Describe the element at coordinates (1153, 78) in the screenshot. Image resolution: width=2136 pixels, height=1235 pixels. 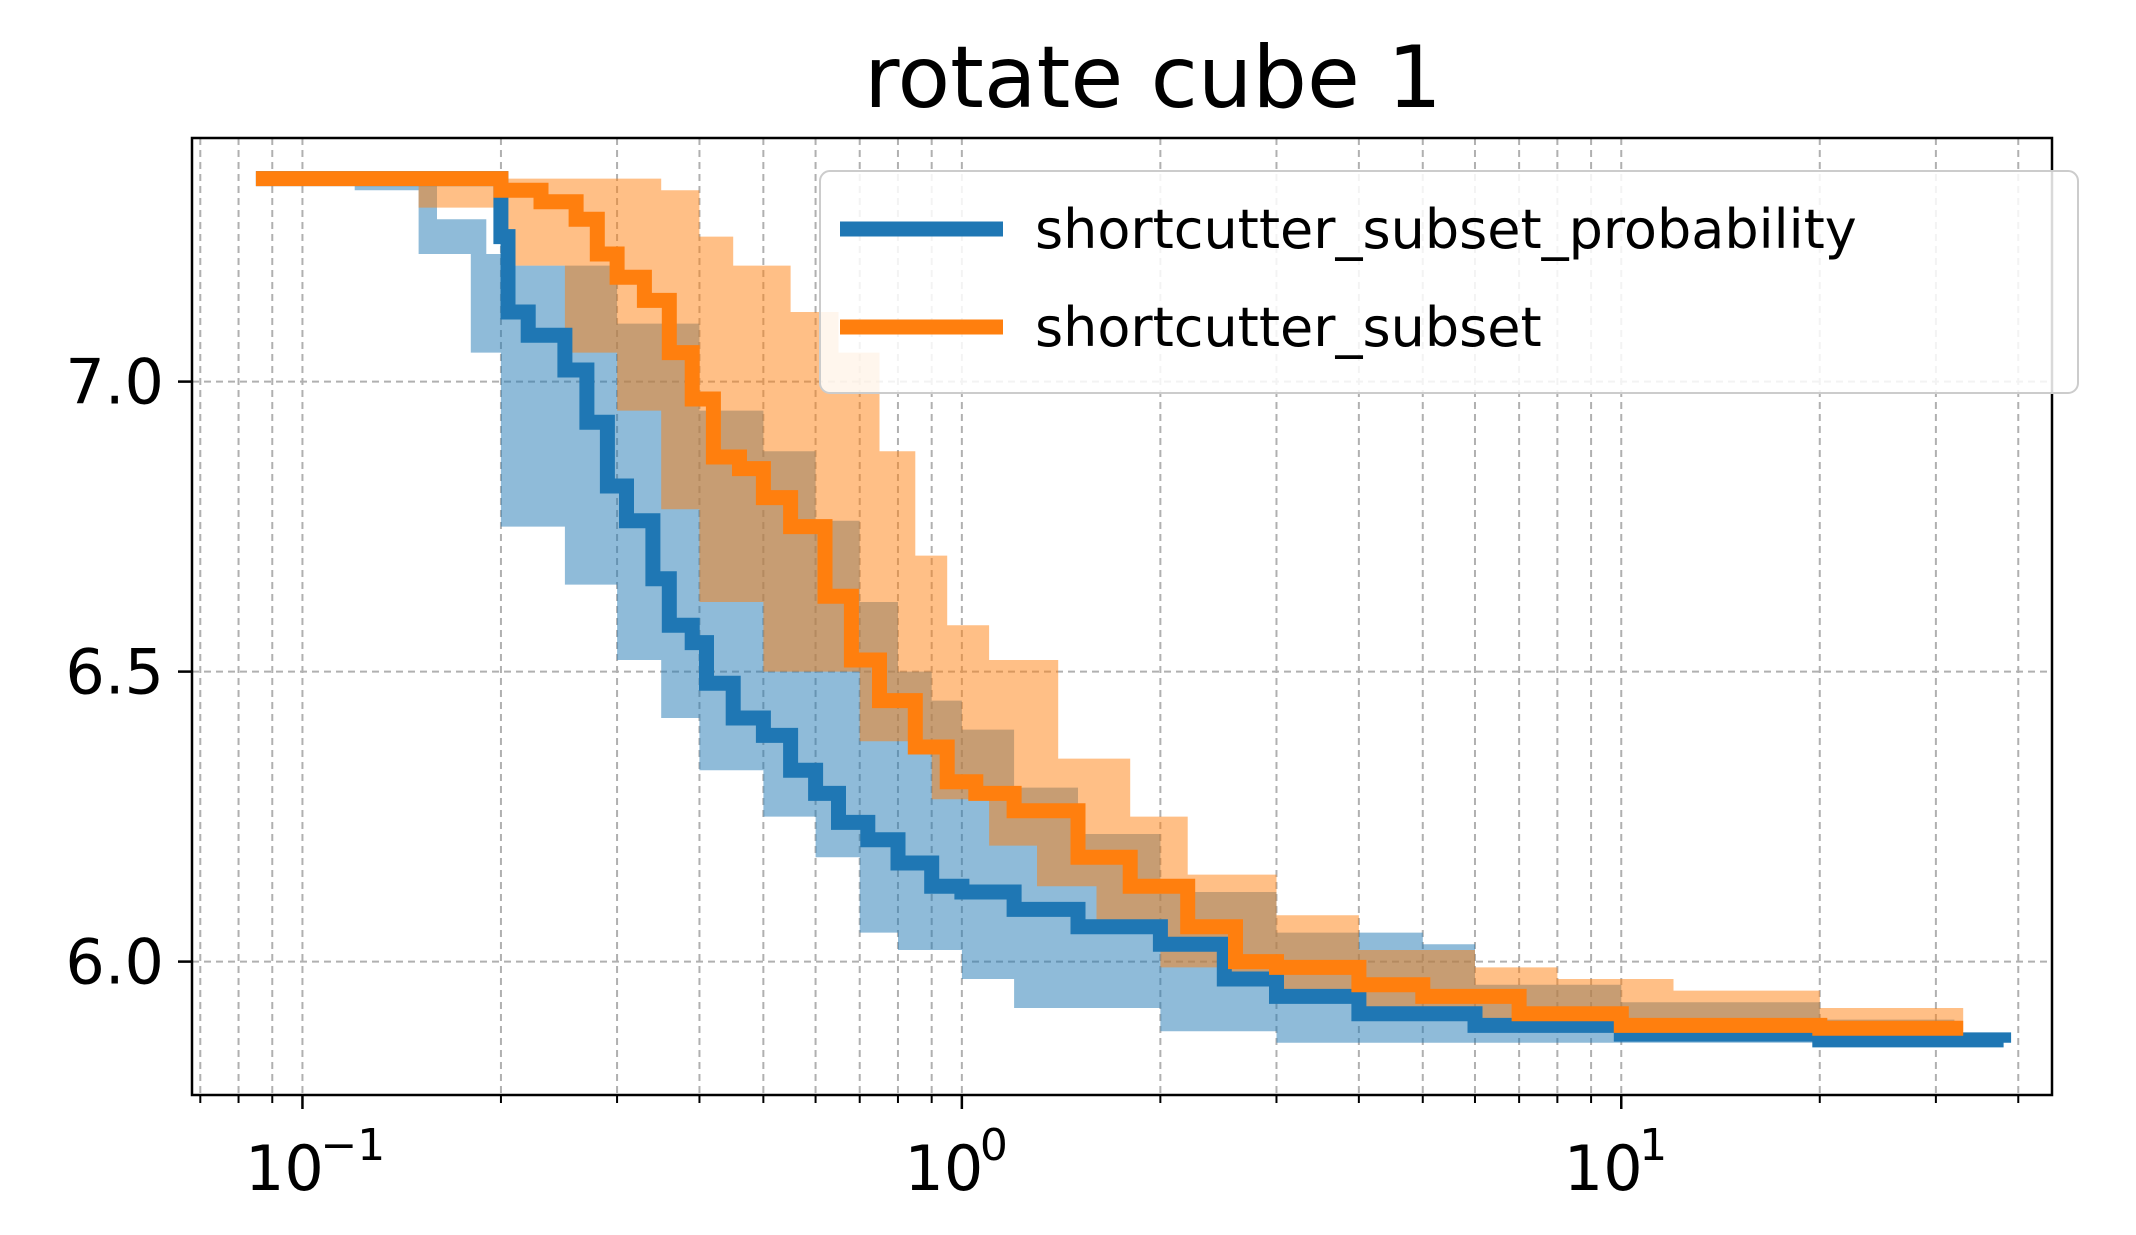
I see `chart-title: rotate cube 1` at that location.